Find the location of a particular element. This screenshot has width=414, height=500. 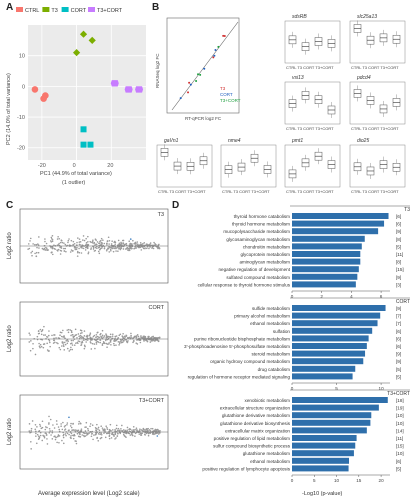

go-gene-count: [7] is located at coordinates (398, 323).